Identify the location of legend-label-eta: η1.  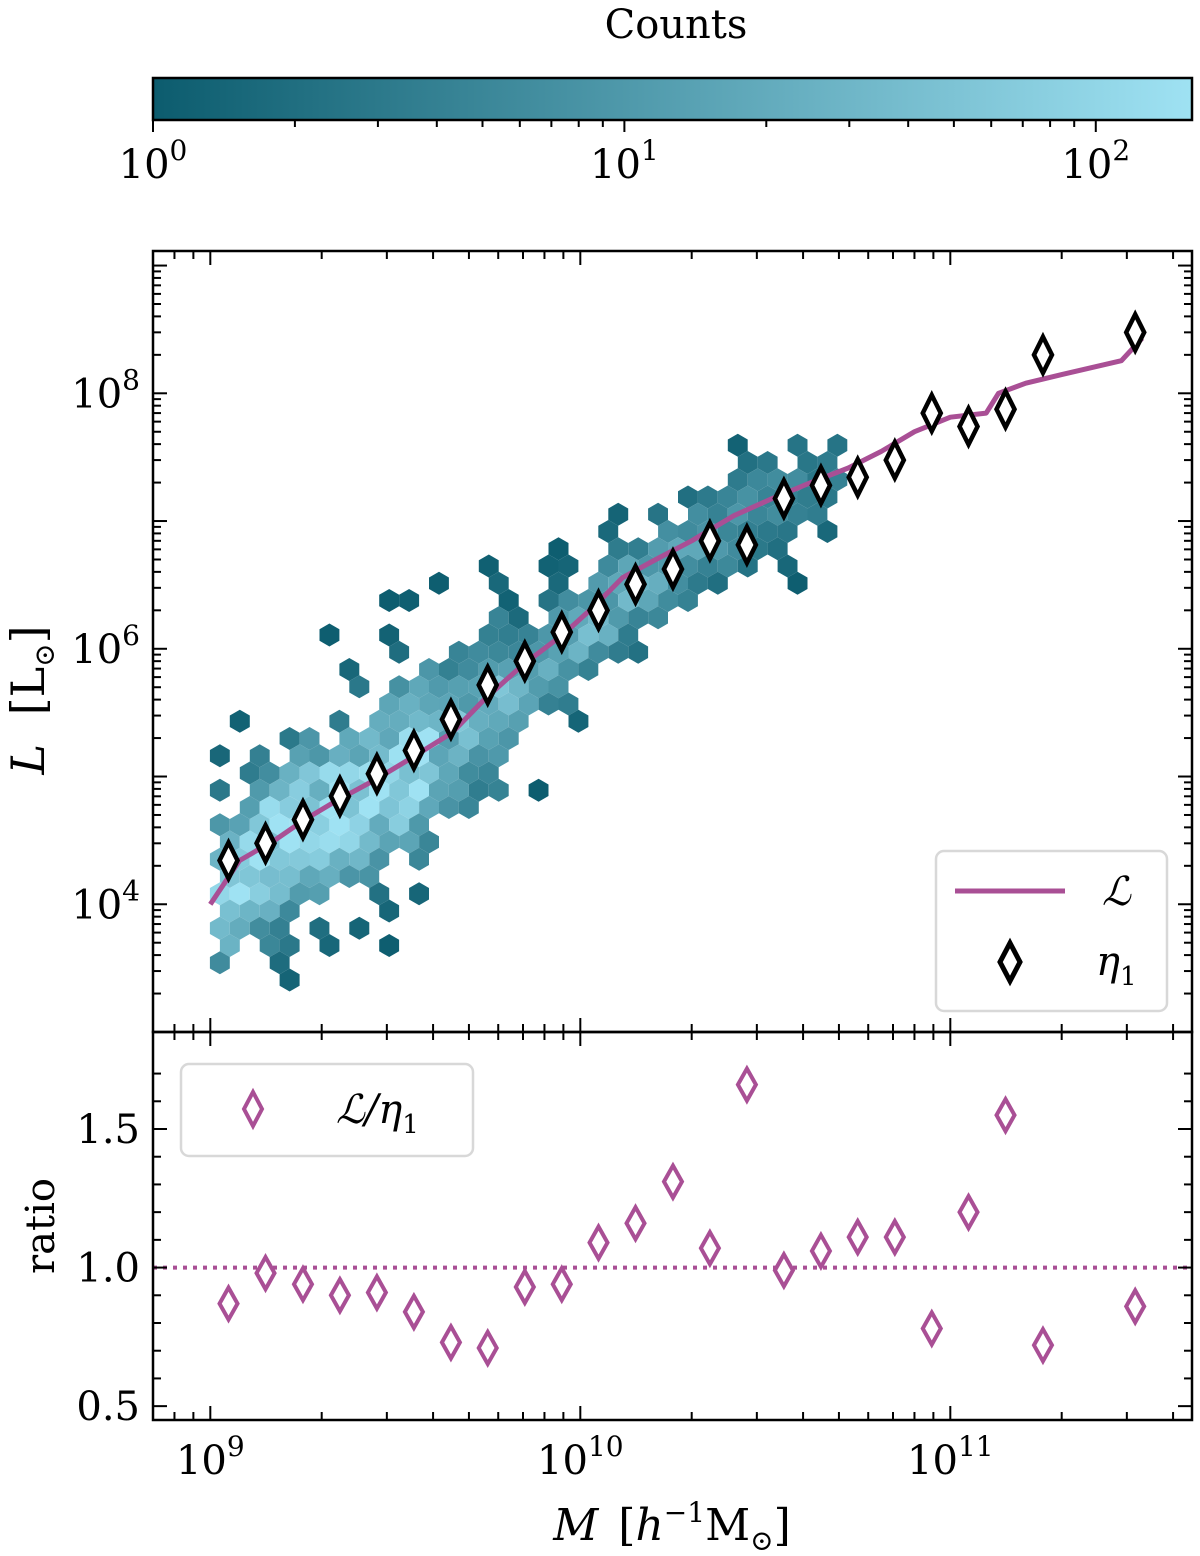
(1116, 965).